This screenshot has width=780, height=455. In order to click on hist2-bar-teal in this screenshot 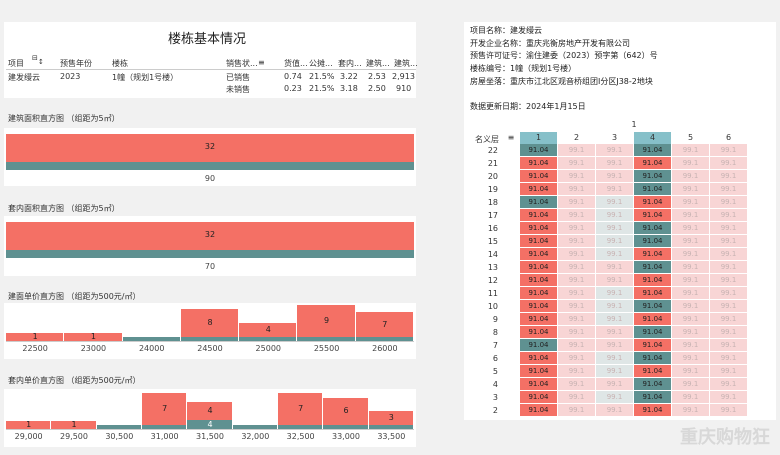, I will do `click(210, 254)`.